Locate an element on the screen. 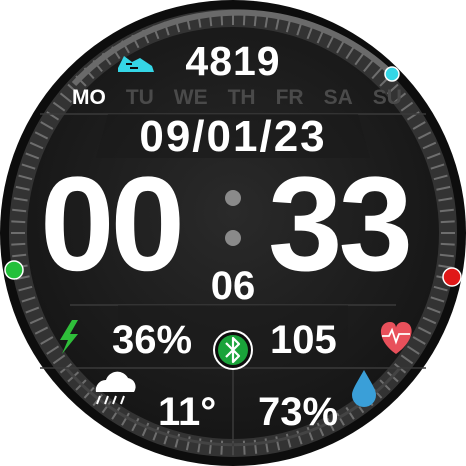  weekday-row: MO TU WE TH FR SA SU is located at coordinates (237, 100).